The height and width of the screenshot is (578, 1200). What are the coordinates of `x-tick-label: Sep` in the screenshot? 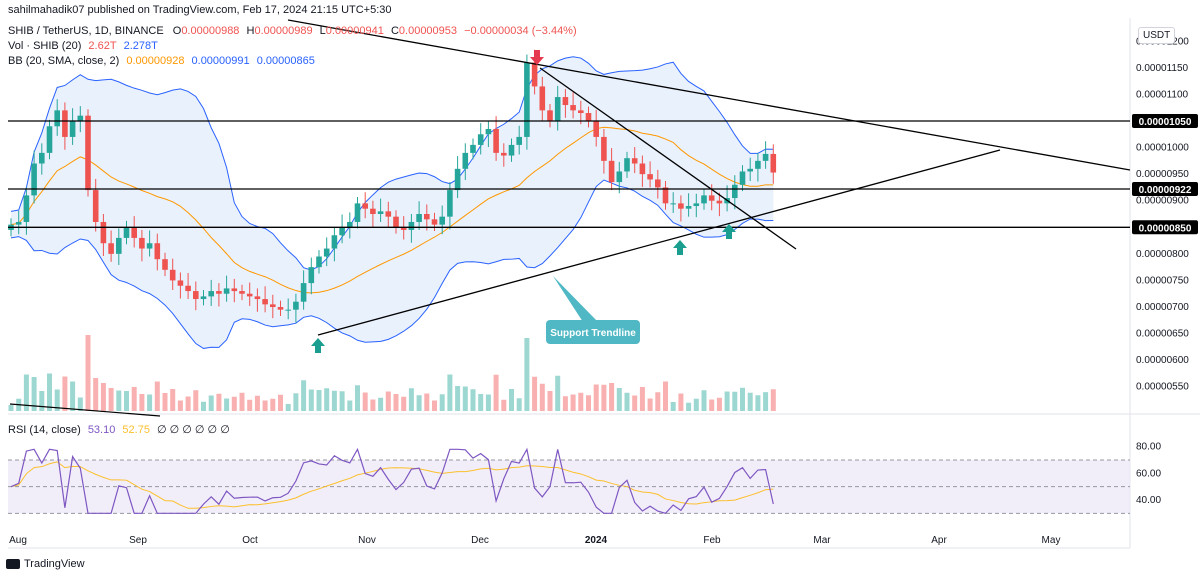 It's located at (138, 540).